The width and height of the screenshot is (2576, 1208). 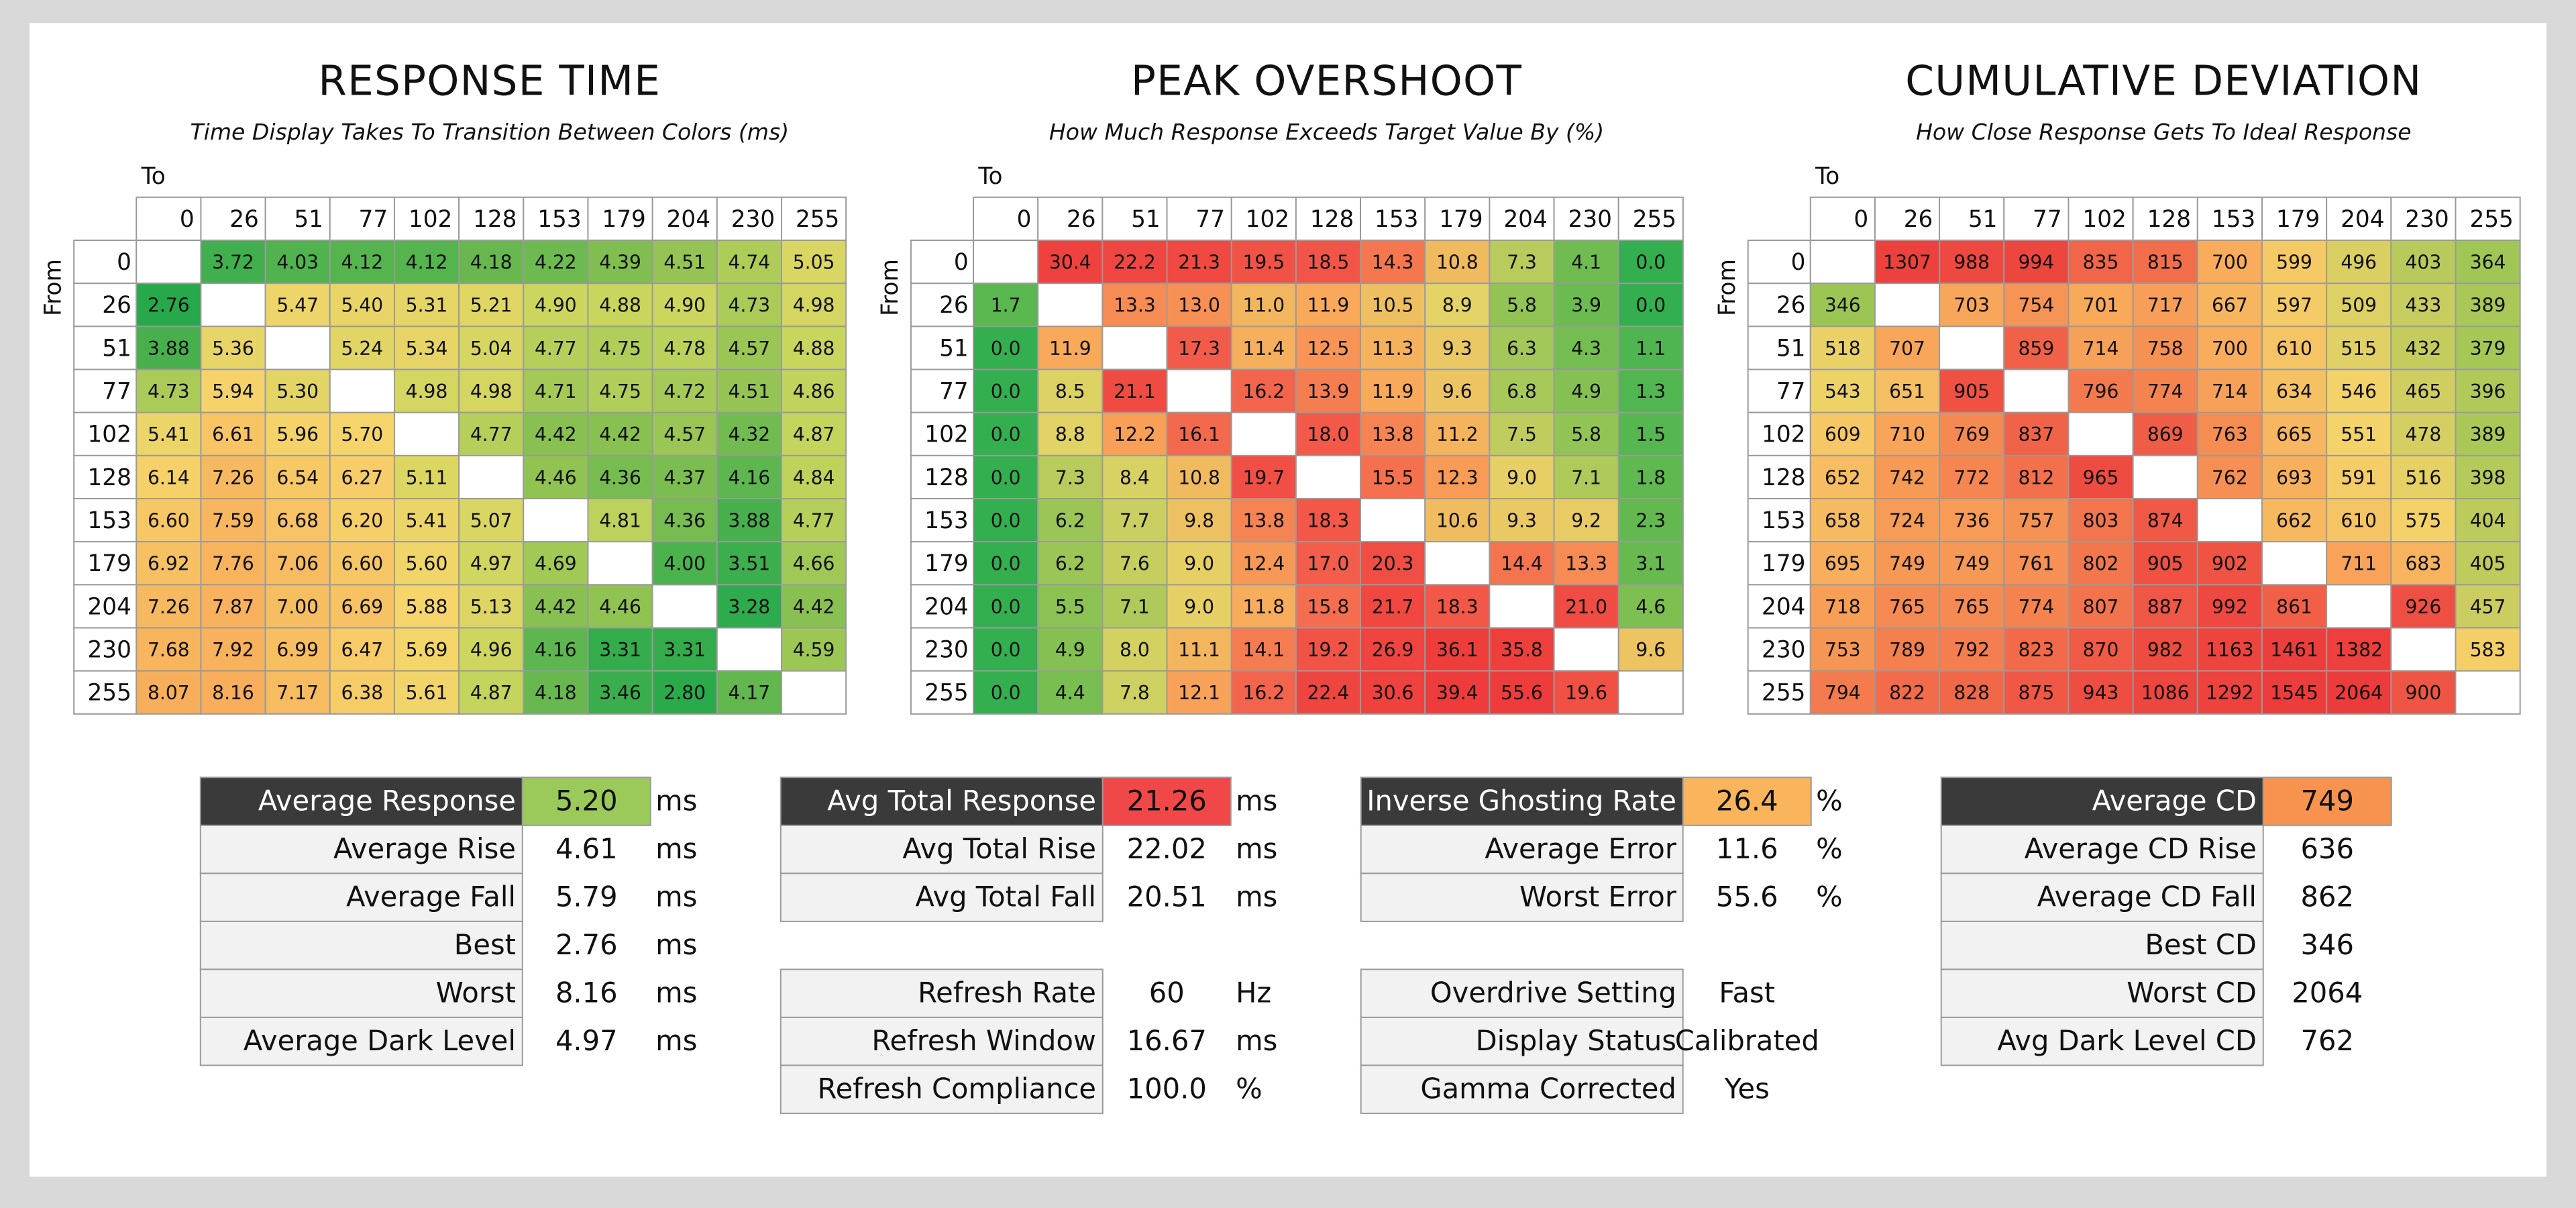 What do you see at coordinates (2127, 1040) in the screenshot?
I see `stat-label: Avg Dark Level CD` at bounding box center [2127, 1040].